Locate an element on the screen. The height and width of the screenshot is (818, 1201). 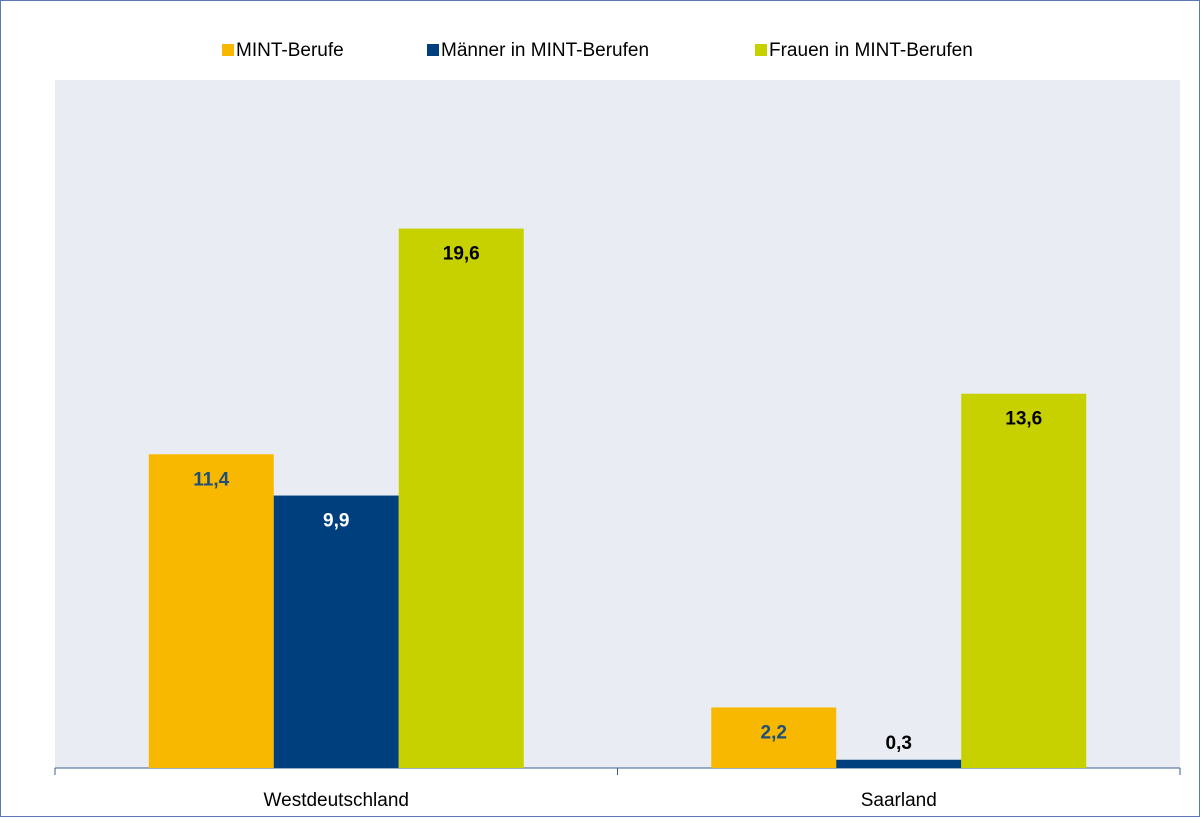
legend-label: Frauen in MINT-Berufen is located at coordinates (871, 50).